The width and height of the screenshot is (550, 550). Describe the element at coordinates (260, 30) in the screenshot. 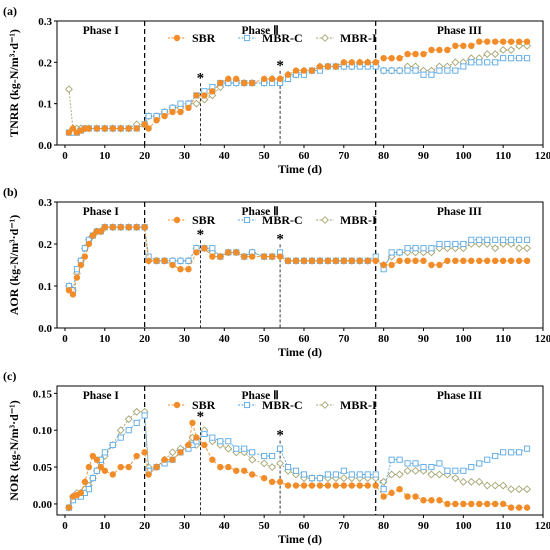

I see `phase-label: Phase Ⅱ` at that location.